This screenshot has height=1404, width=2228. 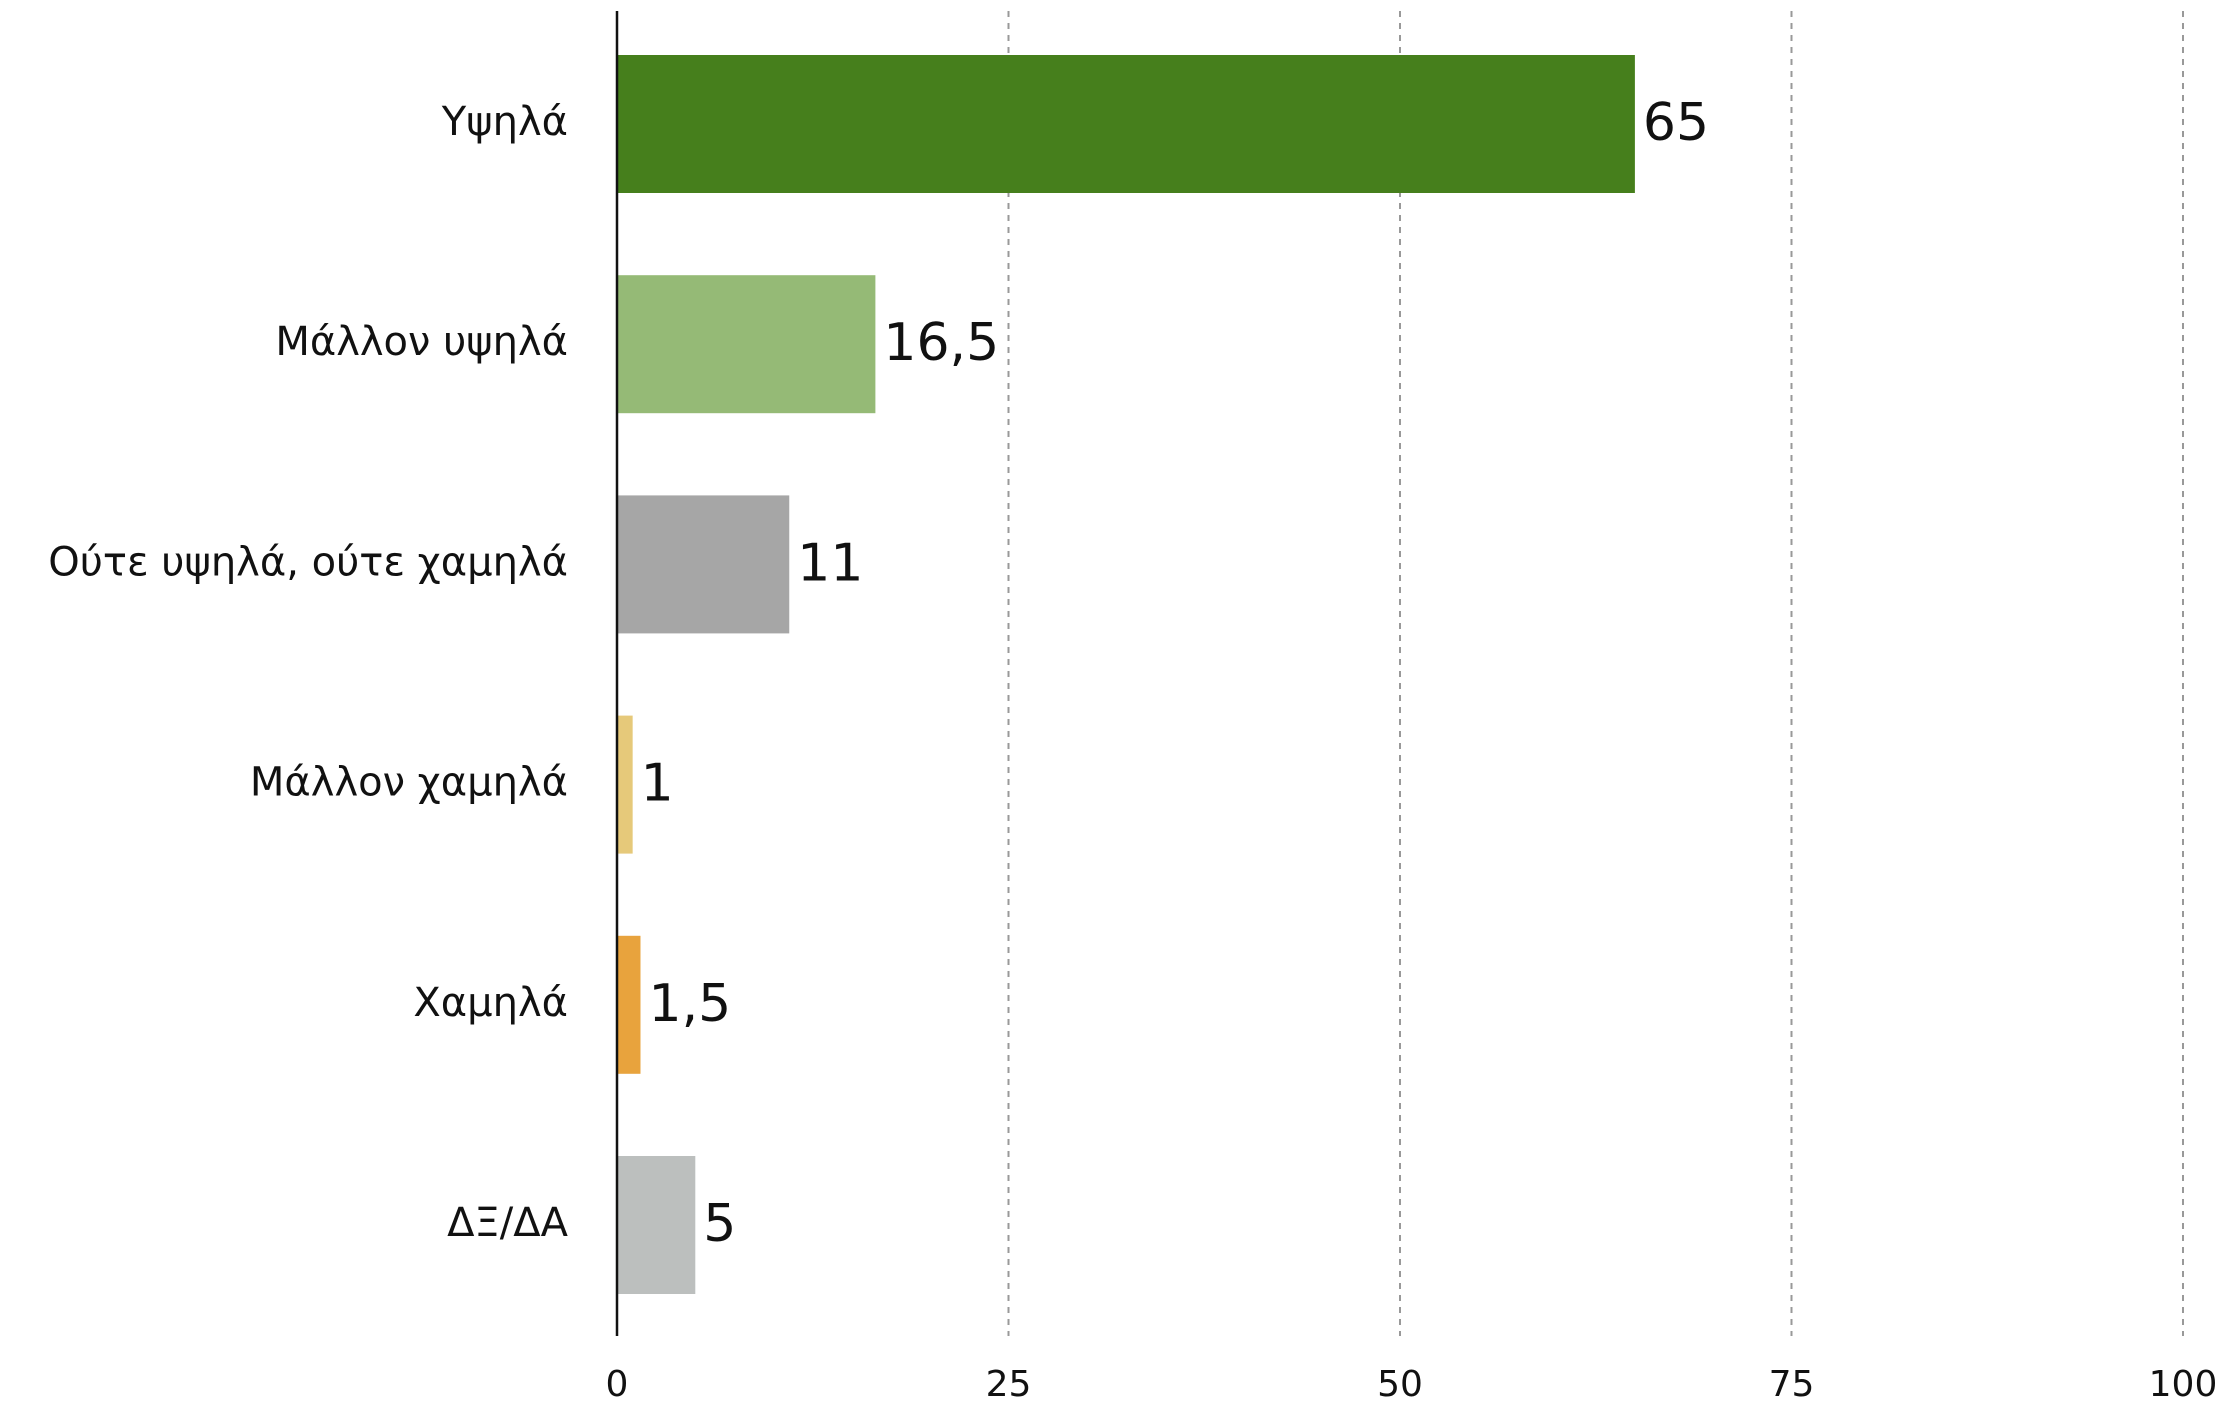 What do you see at coordinates (504, 122) in the screenshot?
I see `category-label: Υψηλά` at bounding box center [504, 122].